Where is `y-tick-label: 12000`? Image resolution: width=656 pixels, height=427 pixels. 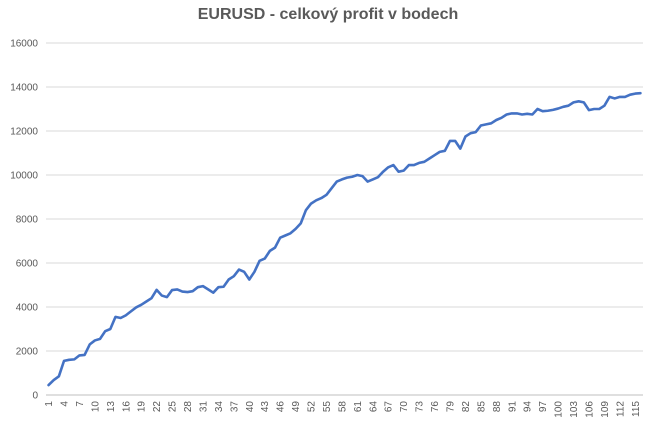
y-tick-label: 12000 is located at coordinates (24, 132).